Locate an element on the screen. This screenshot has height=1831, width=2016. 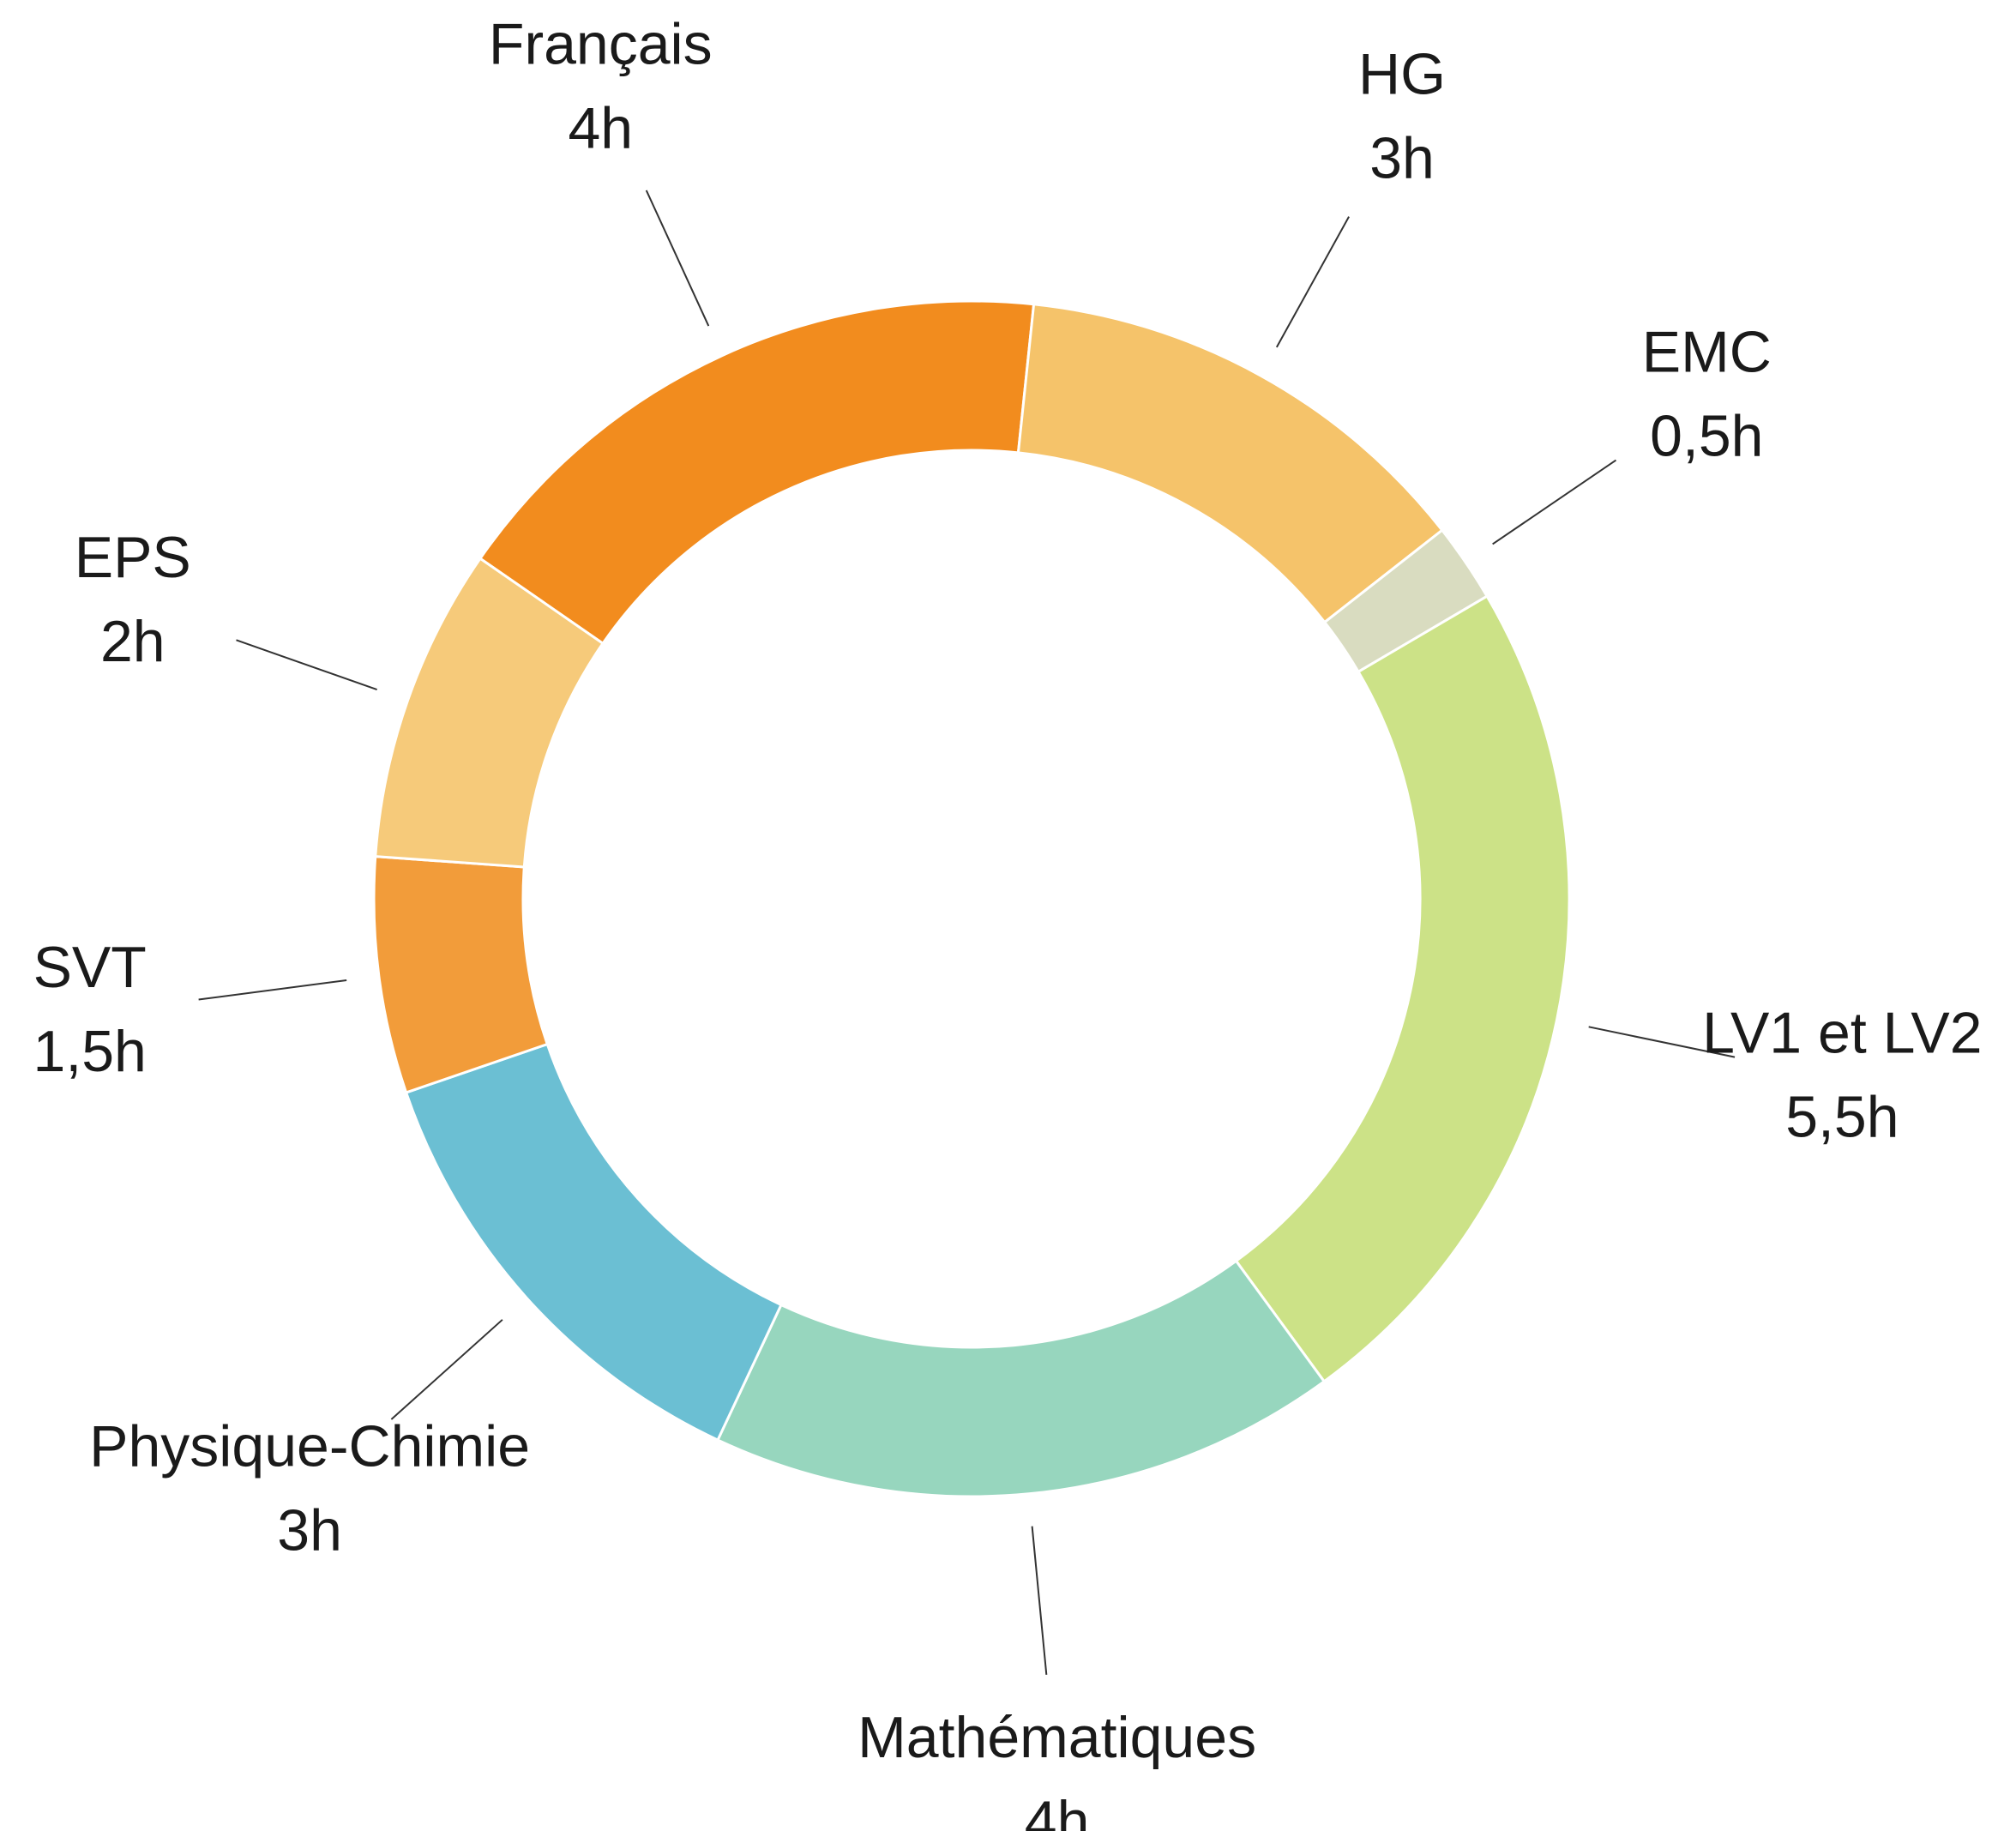
slice-label: Physique-Chimie is located at coordinates (309, 1446).